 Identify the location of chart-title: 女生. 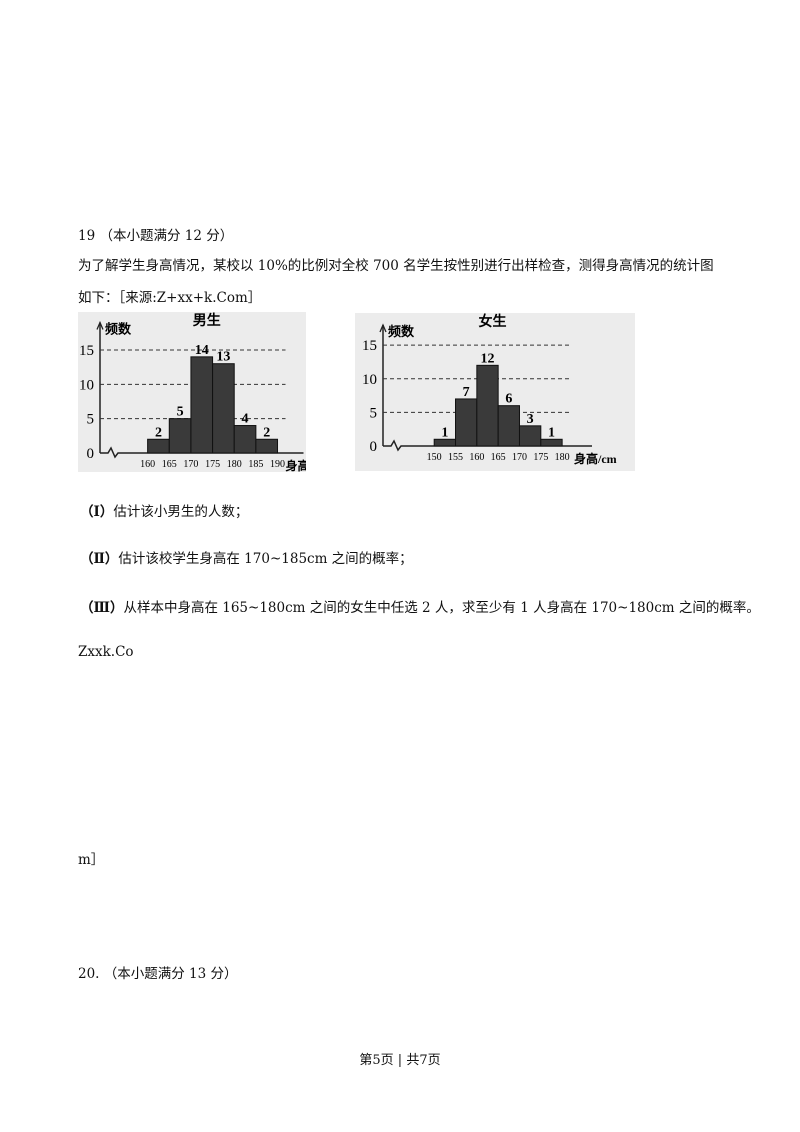
(493, 321).